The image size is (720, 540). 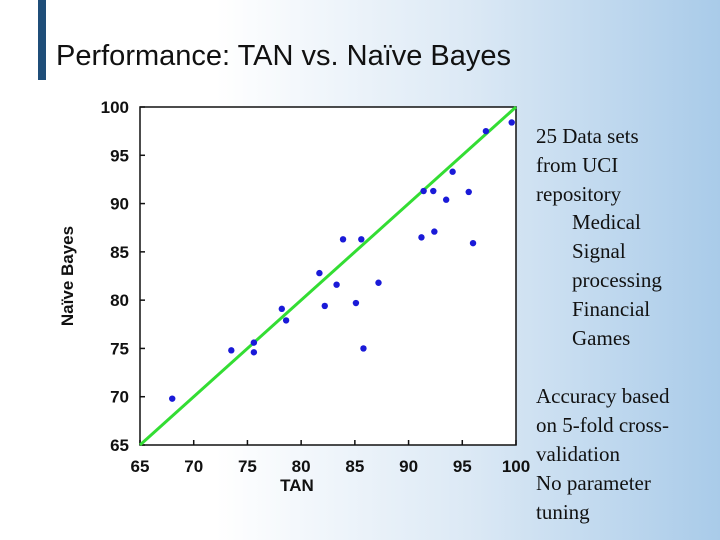 I want to click on x-tick-label: 95, so click(x=462, y=466).